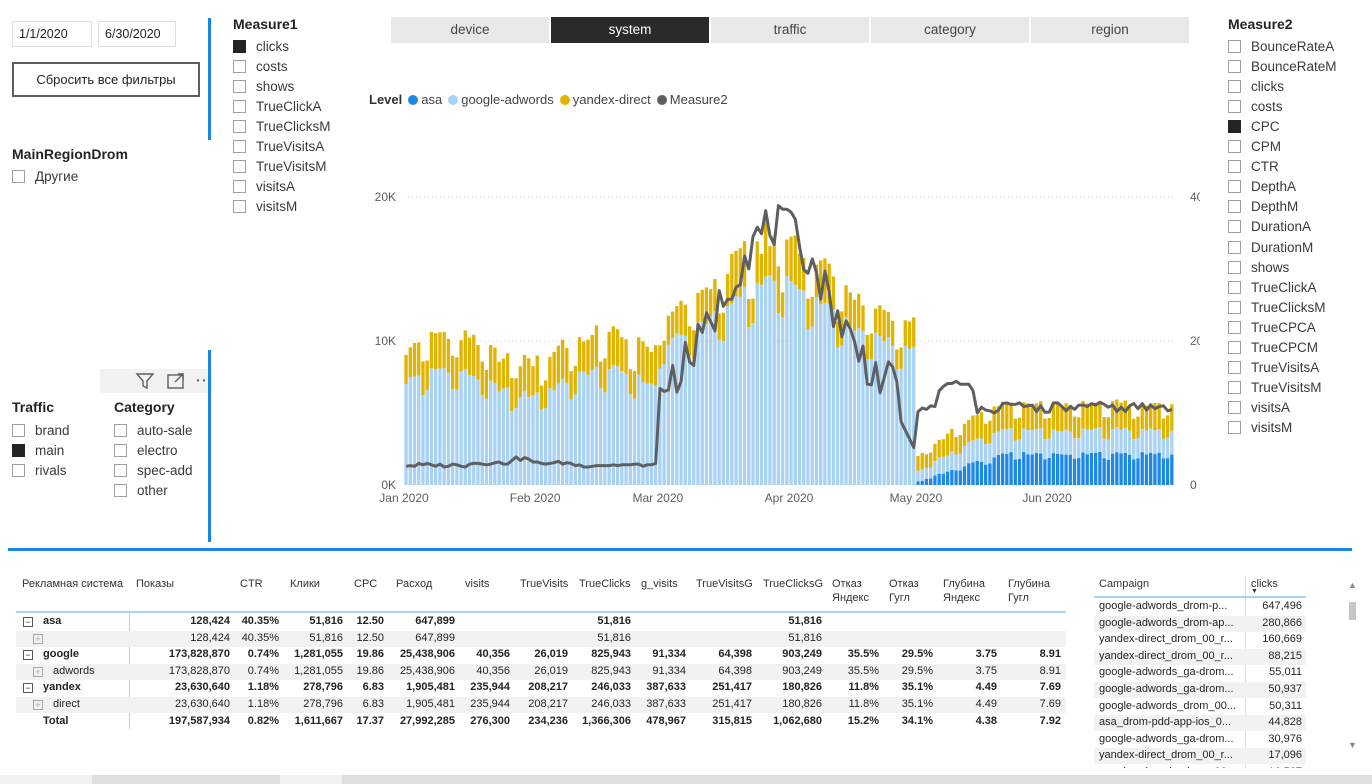  Describe the element at coordinates (137, 34) in the screenshot. I see `end-date-input: 6/30/2020` at that location.